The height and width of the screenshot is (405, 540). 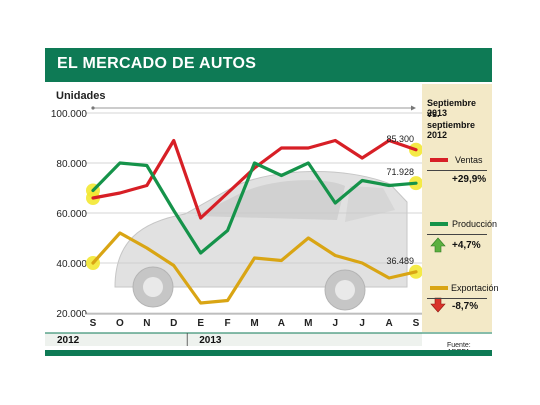 I want to click on legend-label-ventas: Ventas, so click(x=469, y=160).